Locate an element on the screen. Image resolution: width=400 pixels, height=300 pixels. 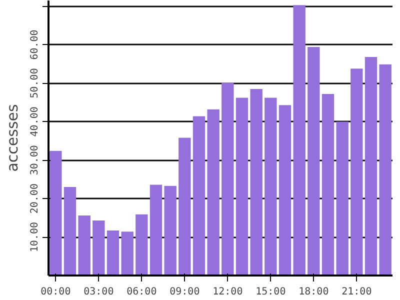
x-tick-label: 00:00 is located at coordinates (55, 292).